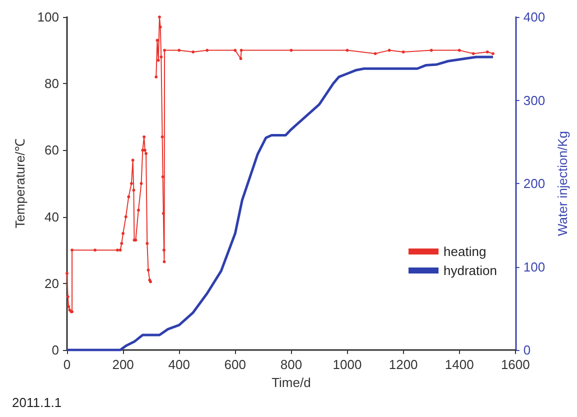 The width and height of the screenshot is (577, 417). Describe the element at coordinates (51, 84) in the screenshot. I see `y-tick-label: 80` at that location.